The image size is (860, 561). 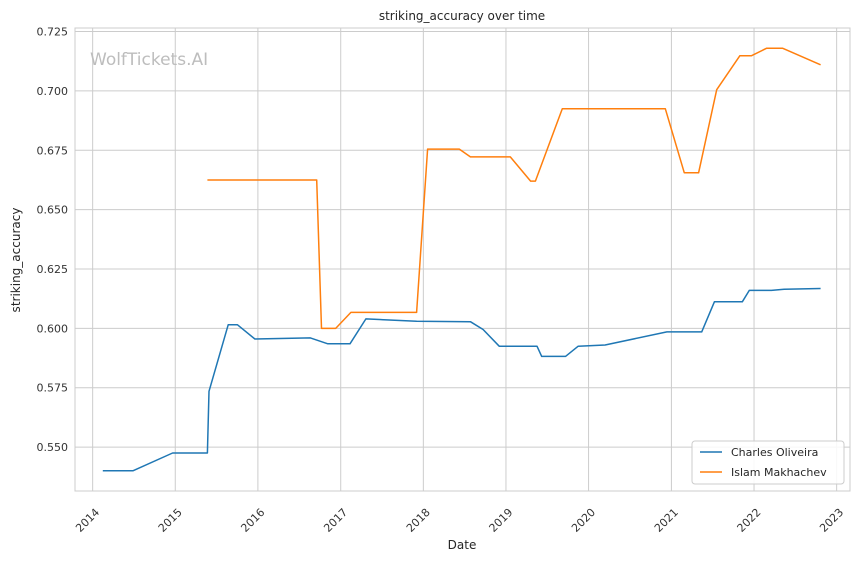 I want to click on legend: Charles Oliveira Islam Makhachev, so click(x=768, y=462).